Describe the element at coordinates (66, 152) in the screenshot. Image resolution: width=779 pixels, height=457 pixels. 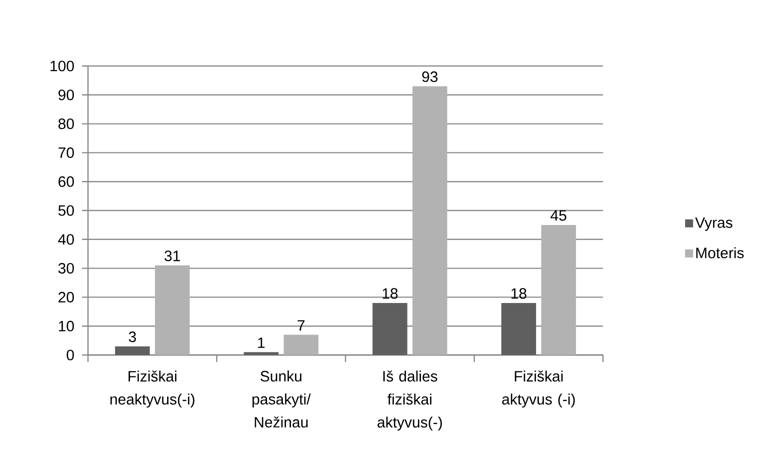
I see `y-tick-label: 70` at that location.